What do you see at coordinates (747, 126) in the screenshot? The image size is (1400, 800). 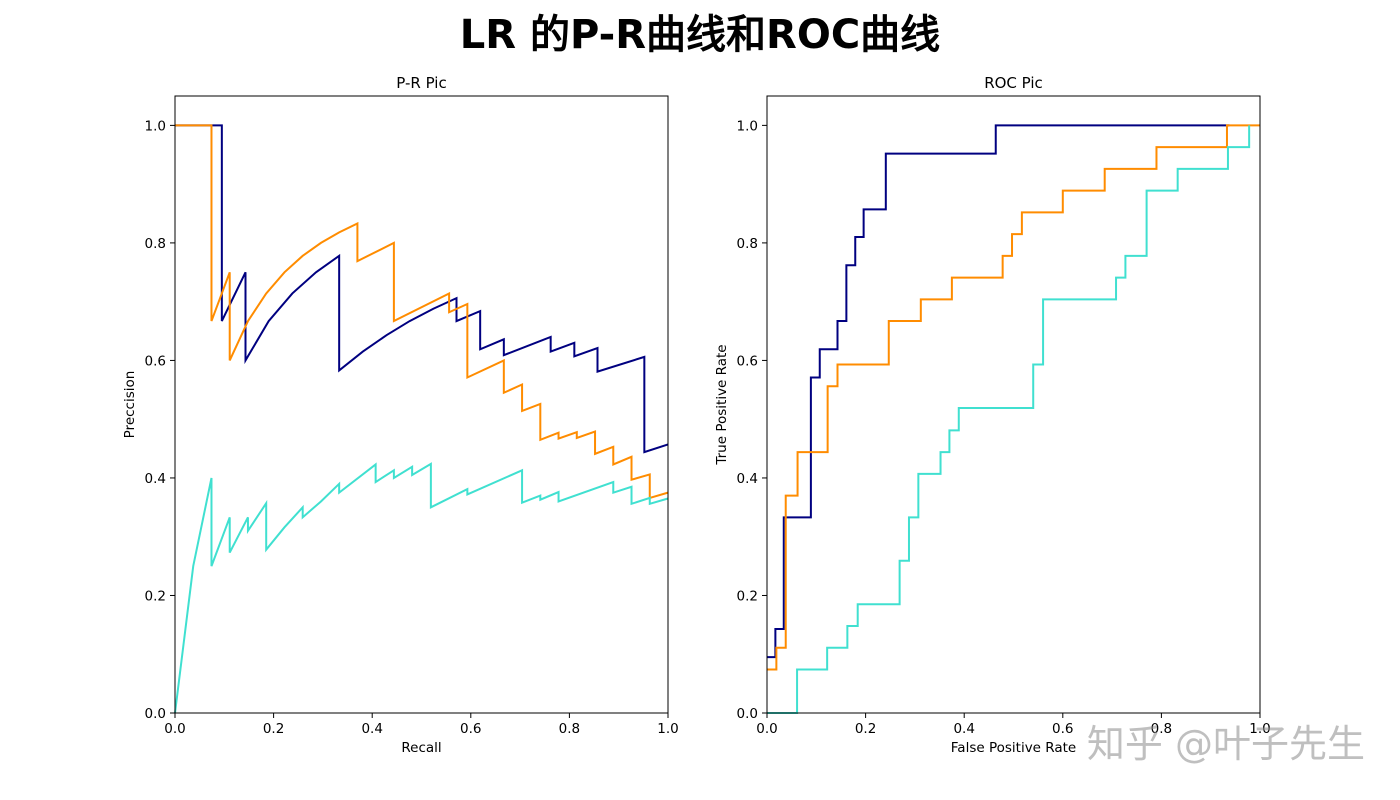 I see `roc-chart-y-tick-label: 1.0` at bounding box center [747, 126].